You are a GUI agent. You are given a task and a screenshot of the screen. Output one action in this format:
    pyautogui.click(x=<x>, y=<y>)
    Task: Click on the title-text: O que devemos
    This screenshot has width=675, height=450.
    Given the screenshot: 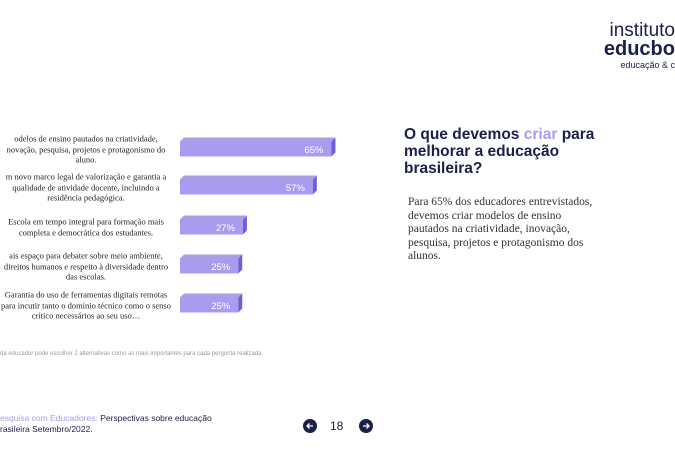 What is the action you would take?
    pyautogui.click(x=462, y=134)
    